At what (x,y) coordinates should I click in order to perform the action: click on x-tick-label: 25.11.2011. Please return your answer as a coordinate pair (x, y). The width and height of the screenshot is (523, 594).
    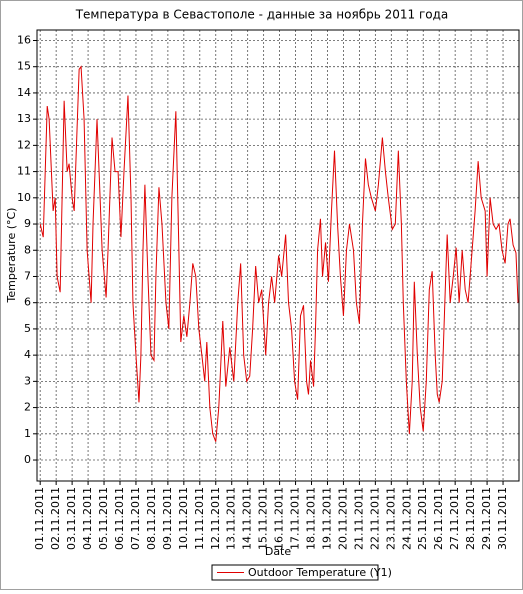
    Looking at the image, I should click on (422, 518).